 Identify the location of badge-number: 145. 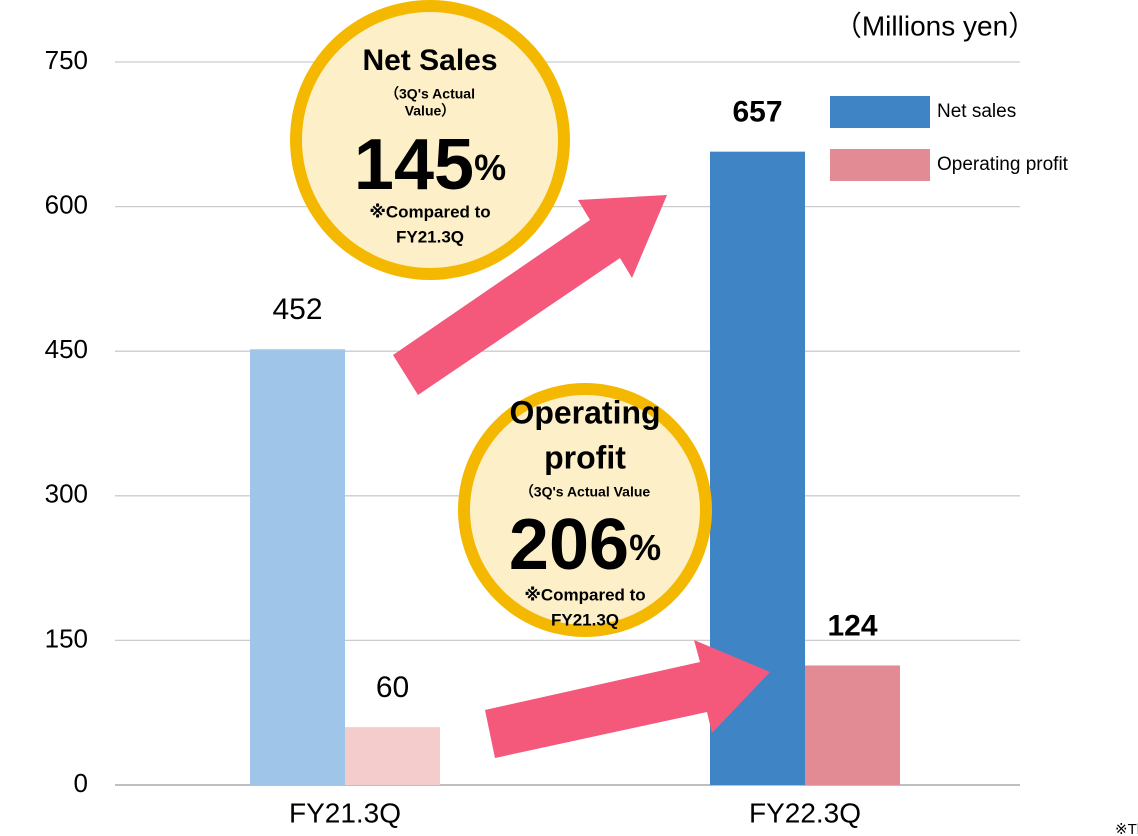
(414, 165).